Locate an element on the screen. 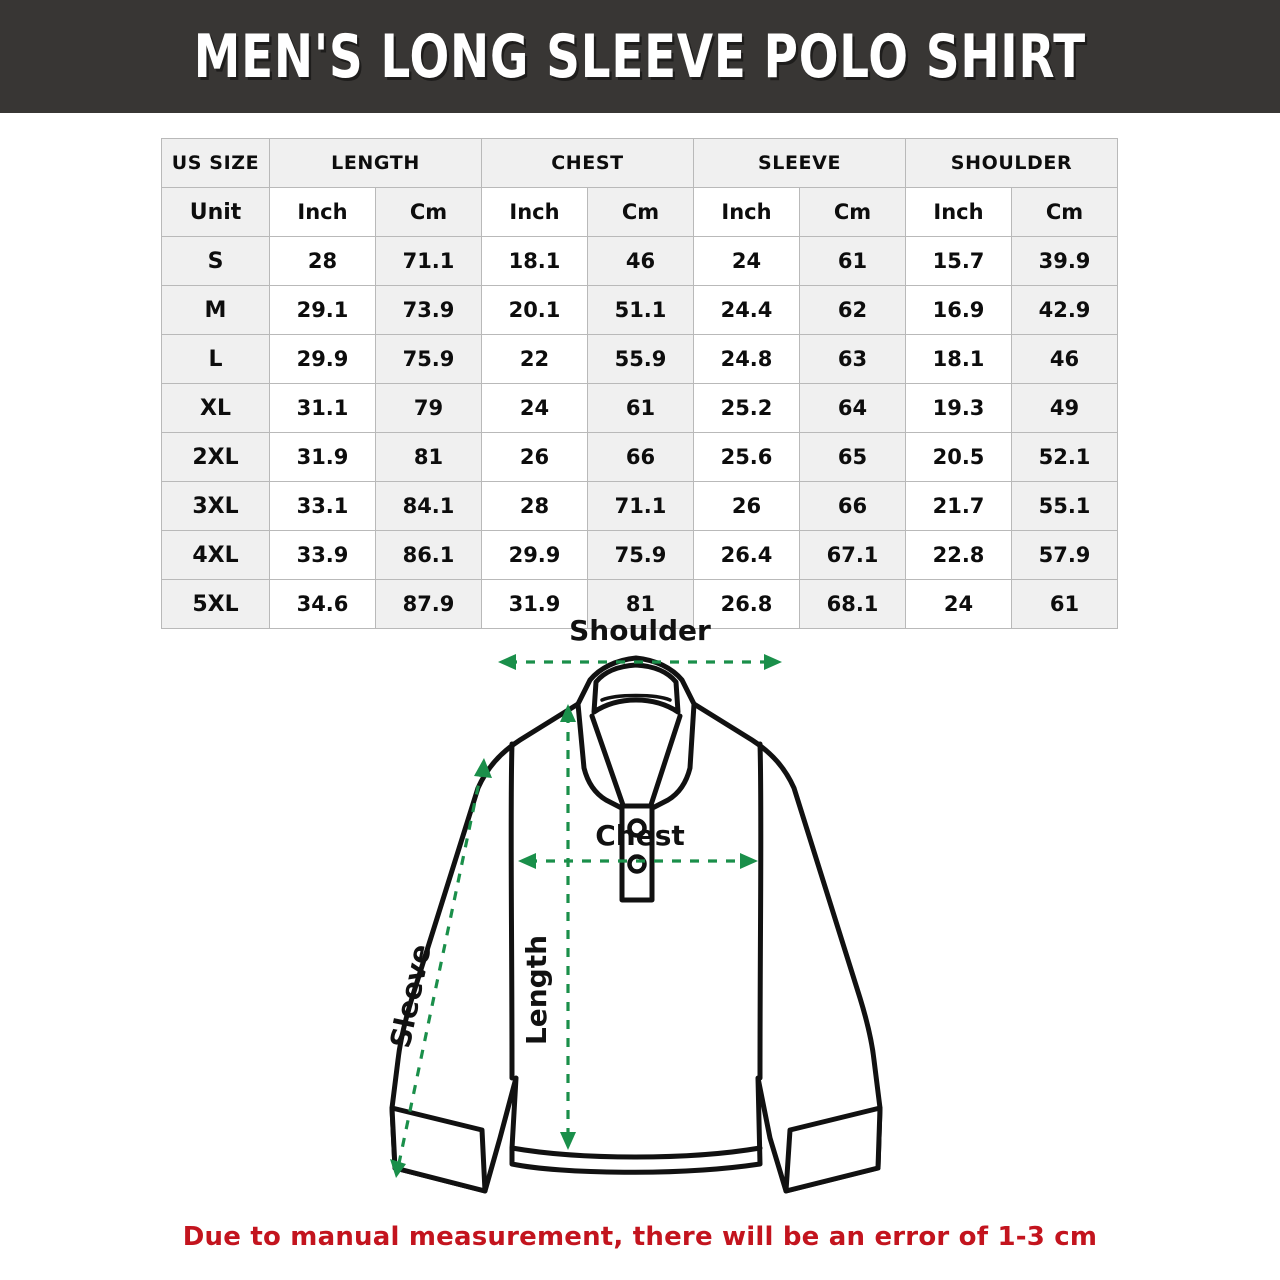 The image size is (1280, 1280). table-row: S 28 71.1 18.1 46 24 61 15.7 39.9 is located at coordinates (640, 261).